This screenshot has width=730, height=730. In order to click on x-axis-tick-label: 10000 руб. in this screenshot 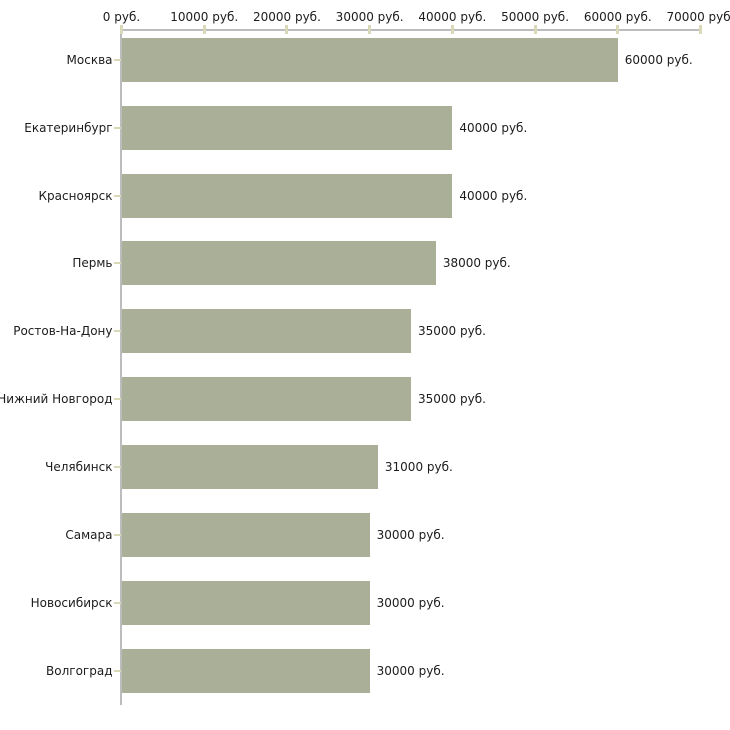, I will do `click(204, 17)`.